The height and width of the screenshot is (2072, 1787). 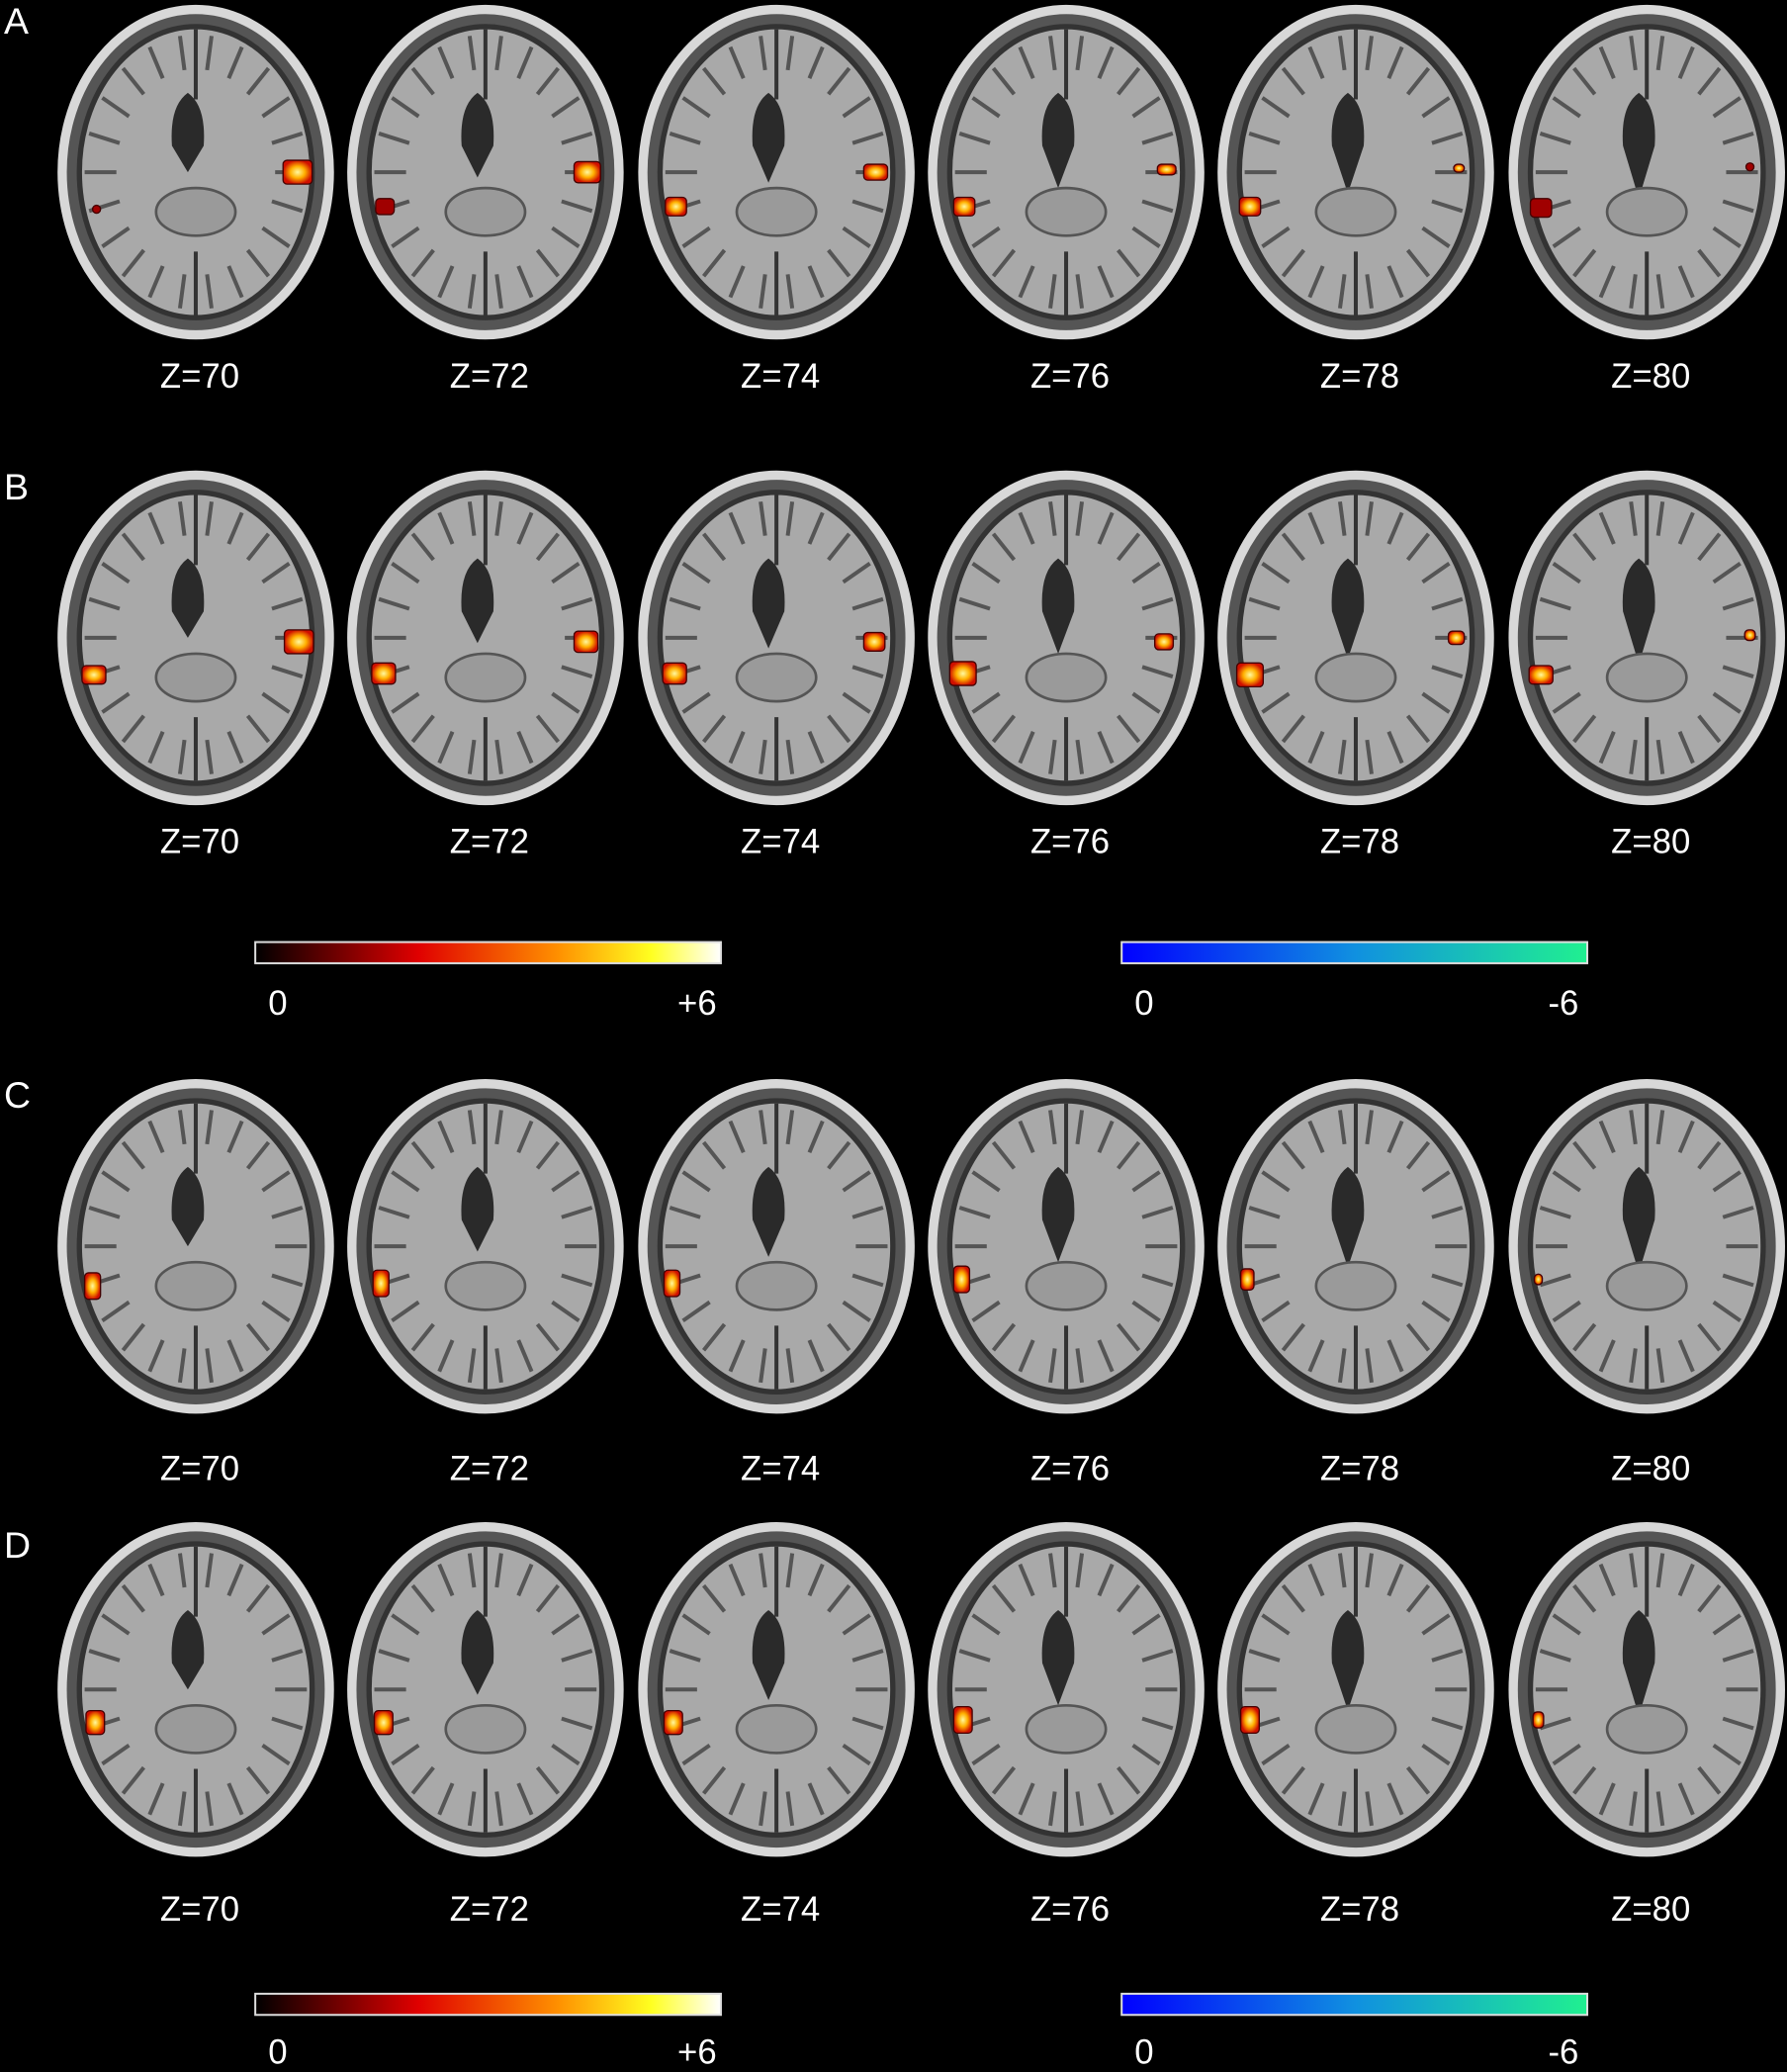 I want to click on colorbar-max: -6, so click(x=1563, y=1004).